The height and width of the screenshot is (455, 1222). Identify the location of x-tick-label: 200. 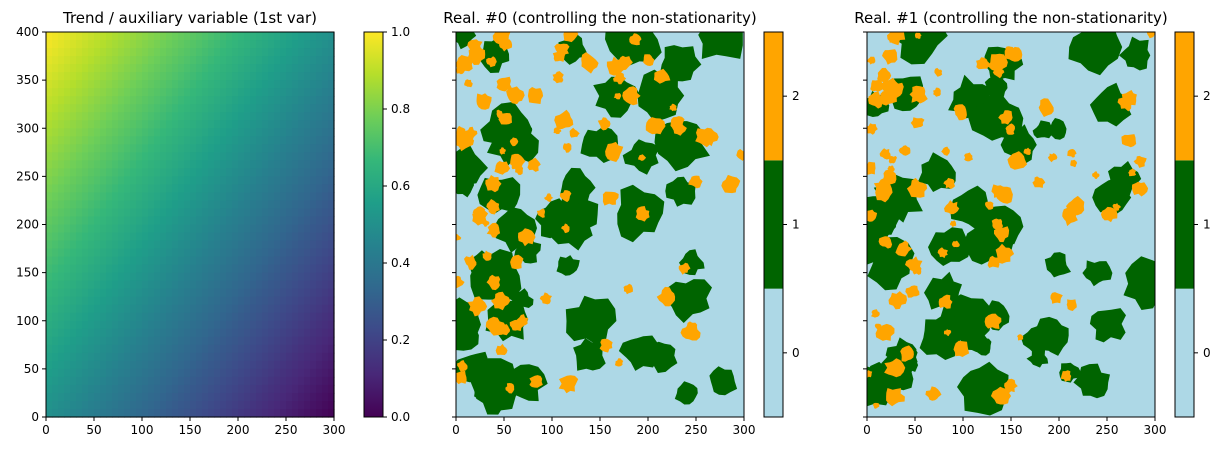
(648, 430).